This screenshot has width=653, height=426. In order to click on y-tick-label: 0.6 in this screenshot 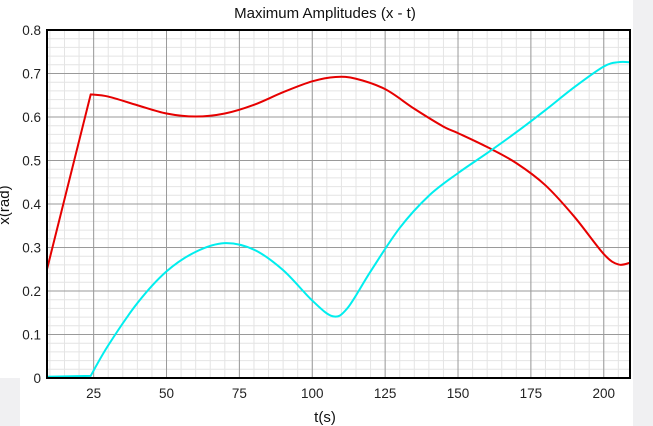, I will do `click(31, 117)`.